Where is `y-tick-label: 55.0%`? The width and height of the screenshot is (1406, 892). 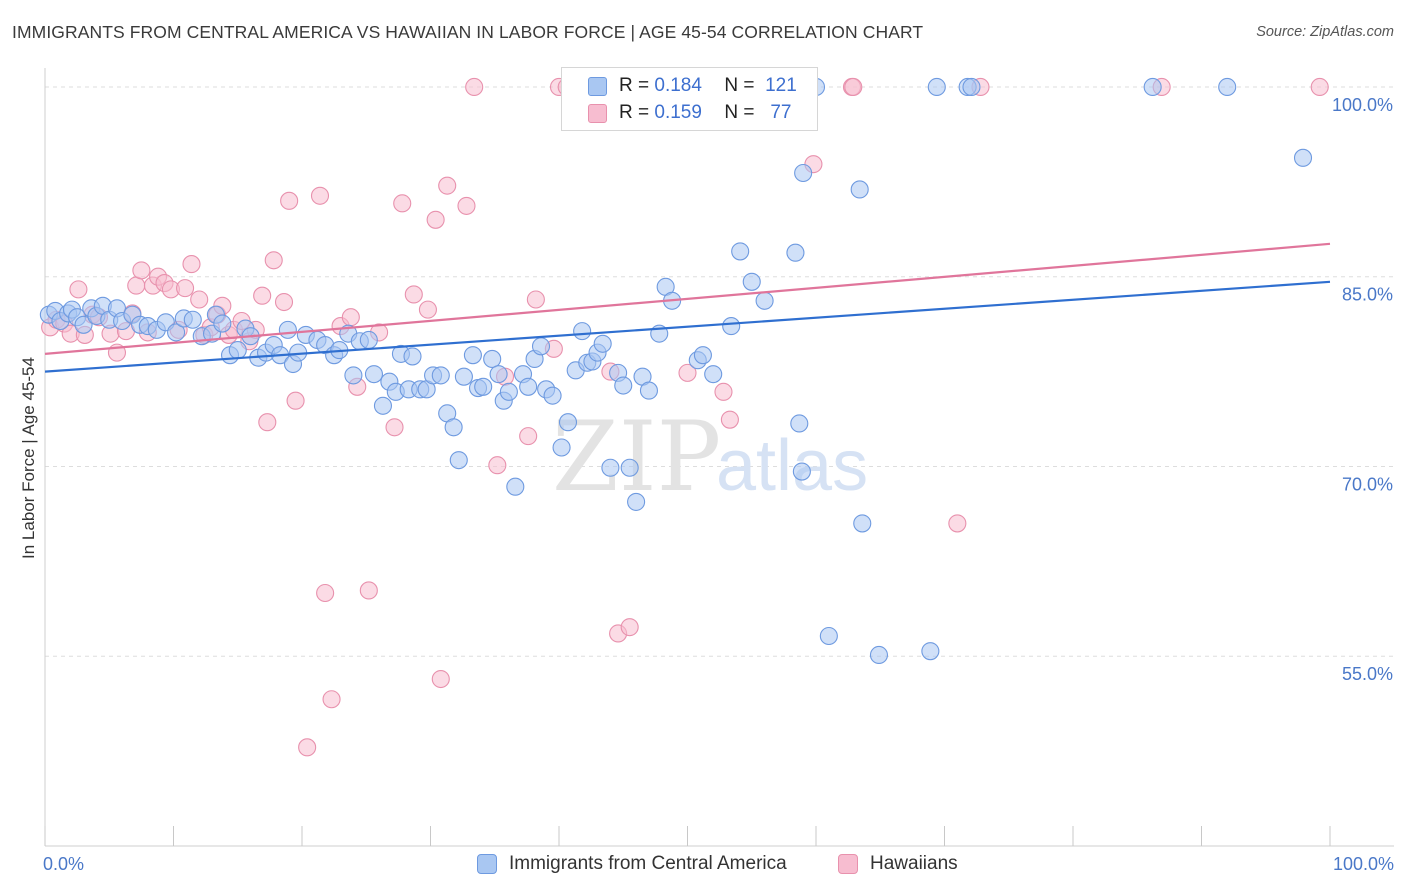
y-tick-label: 55.0% is located at coordinates (1367, 674).